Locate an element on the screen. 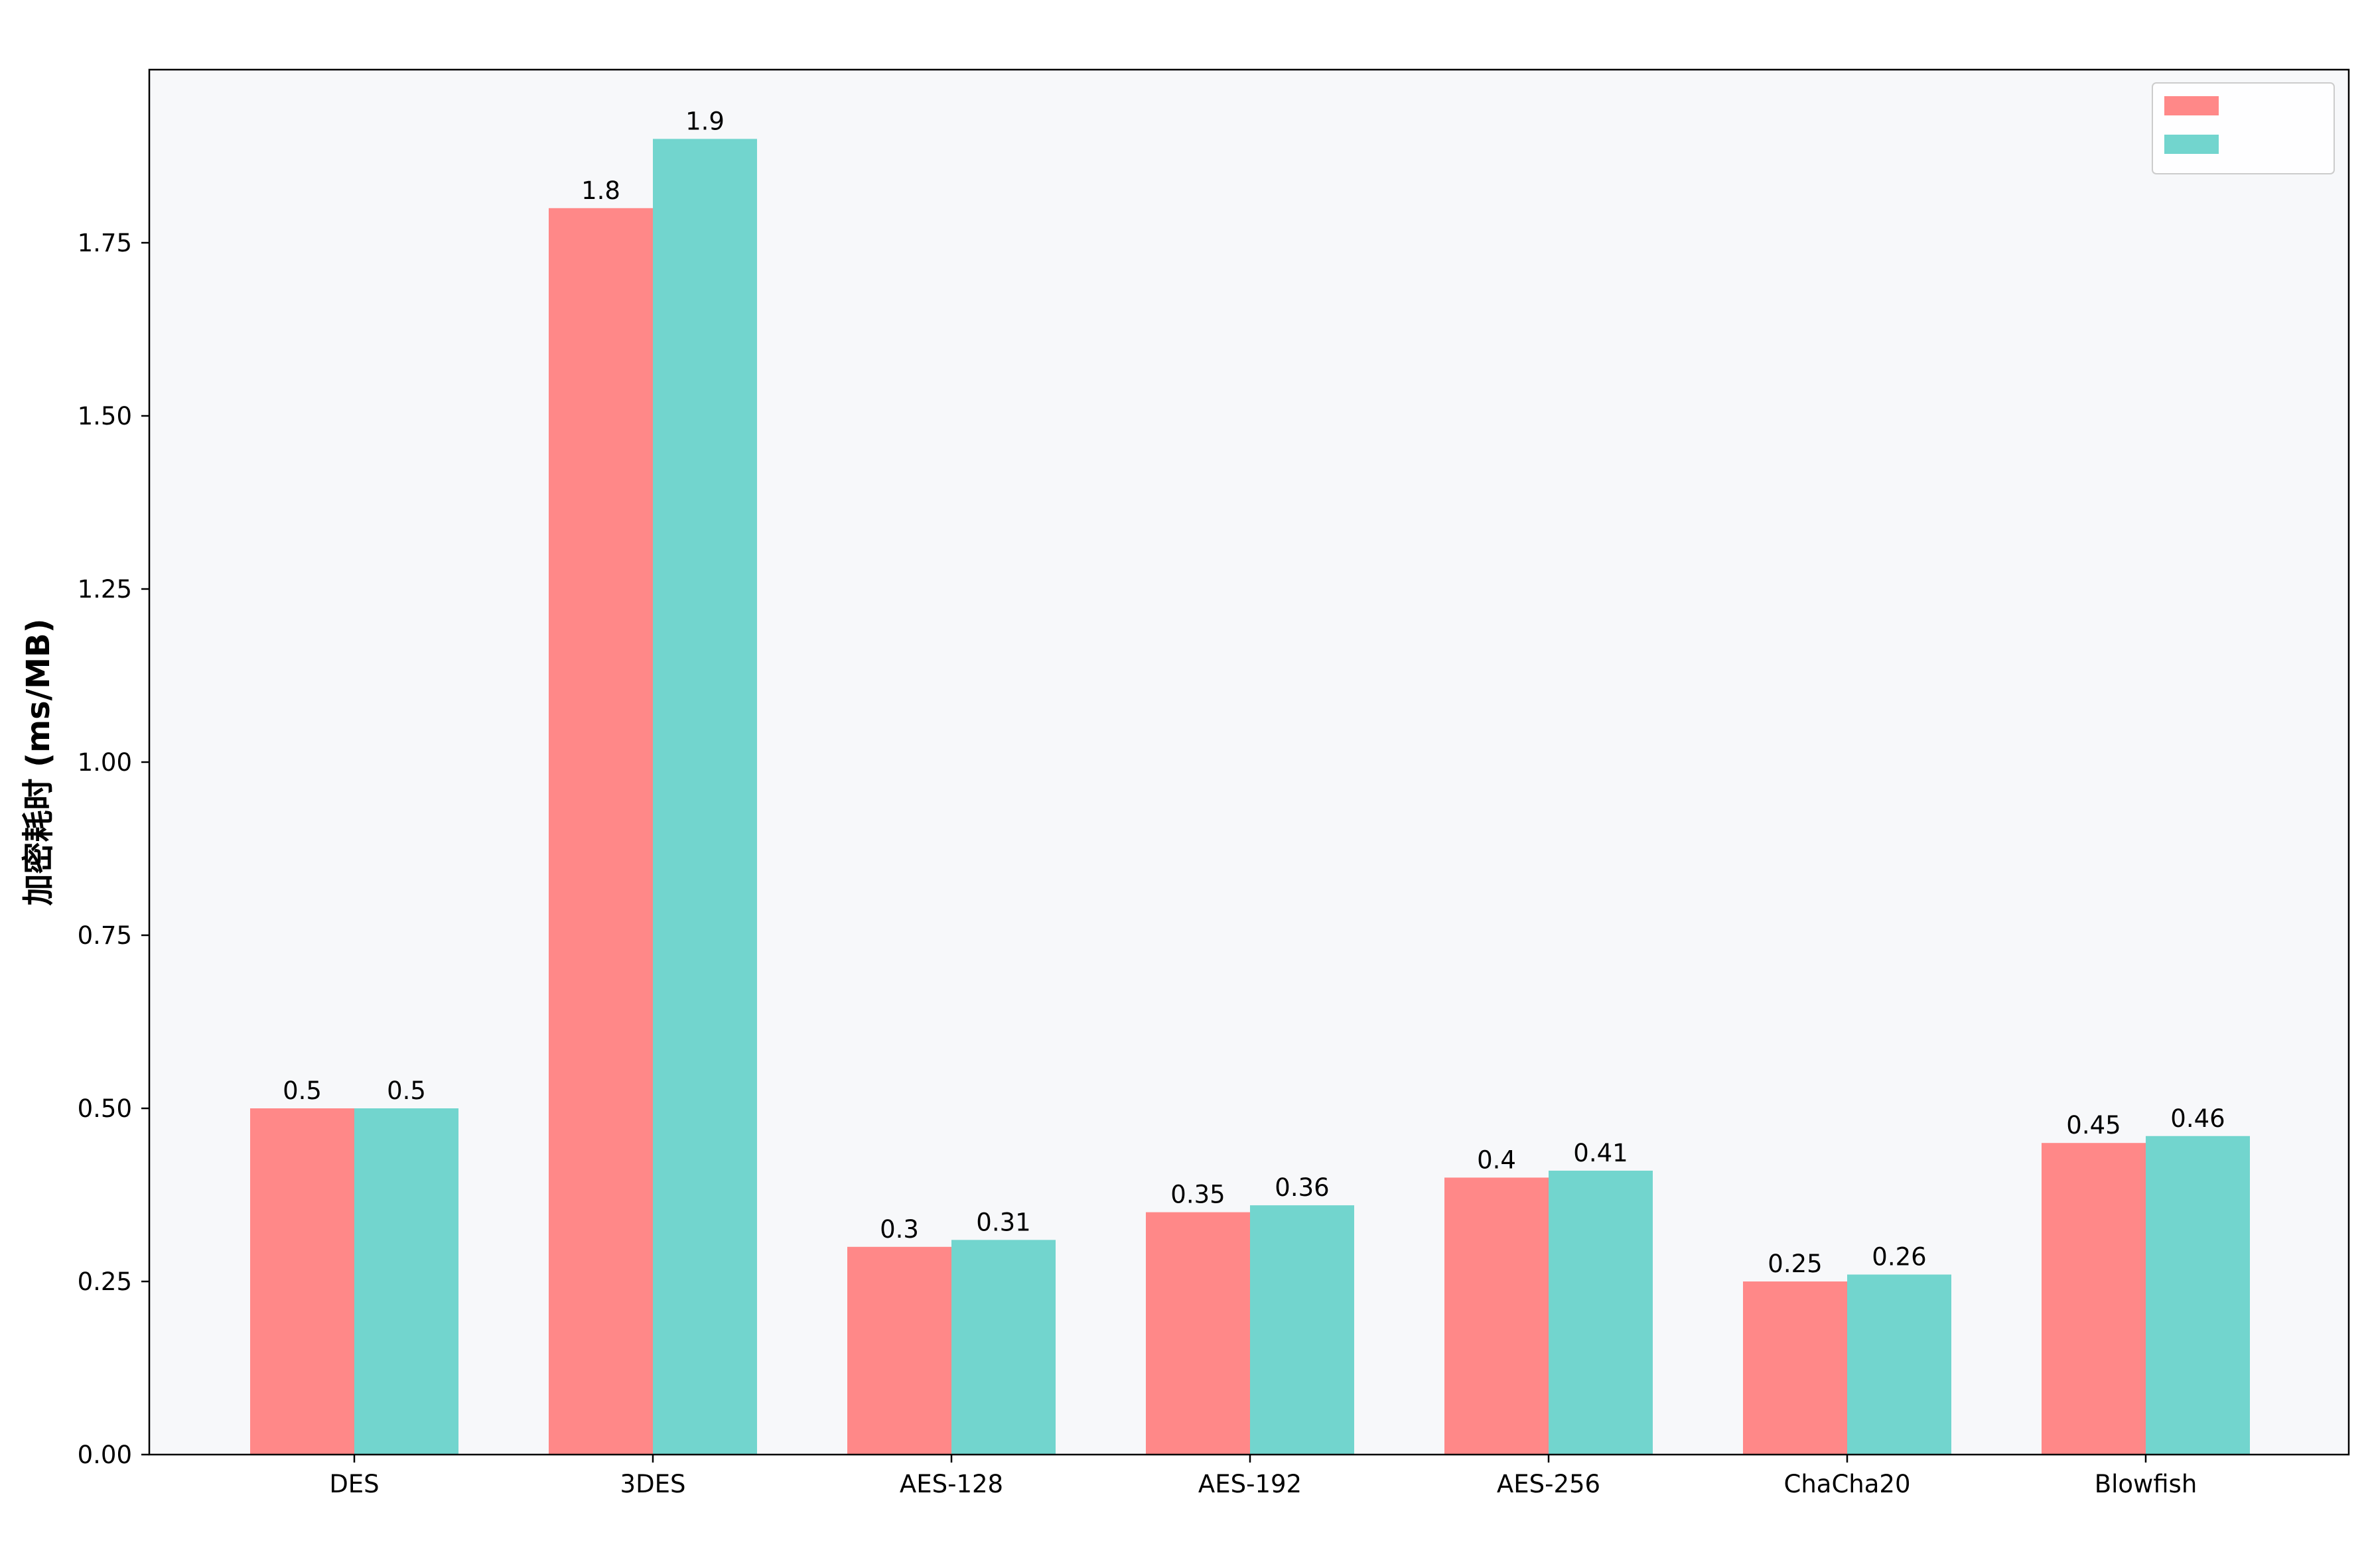 The height and width of the screenshot is (1568, 2368). data-label-blowfish-series-1: 0.45 is located at coordinates (2093, 1125).